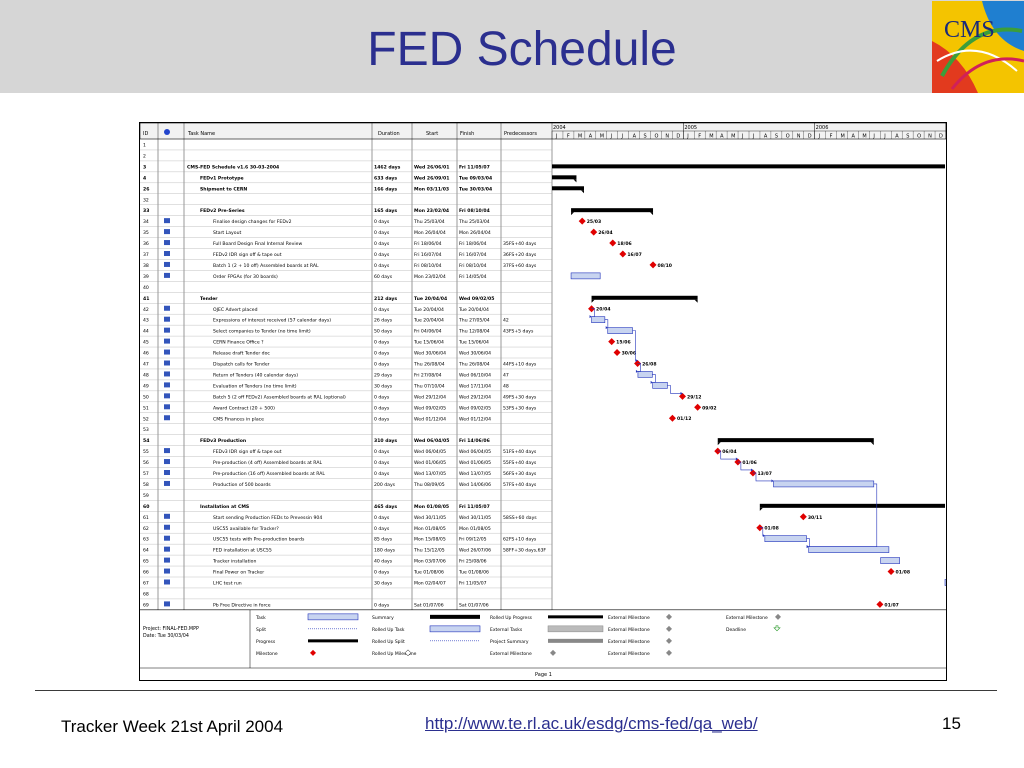 Image resolution: width=1024 pixels, height=768 pixels. Describe the element at coordinates (383, 540) in the screenshot. I see `row-duration: 85 days` at that location.